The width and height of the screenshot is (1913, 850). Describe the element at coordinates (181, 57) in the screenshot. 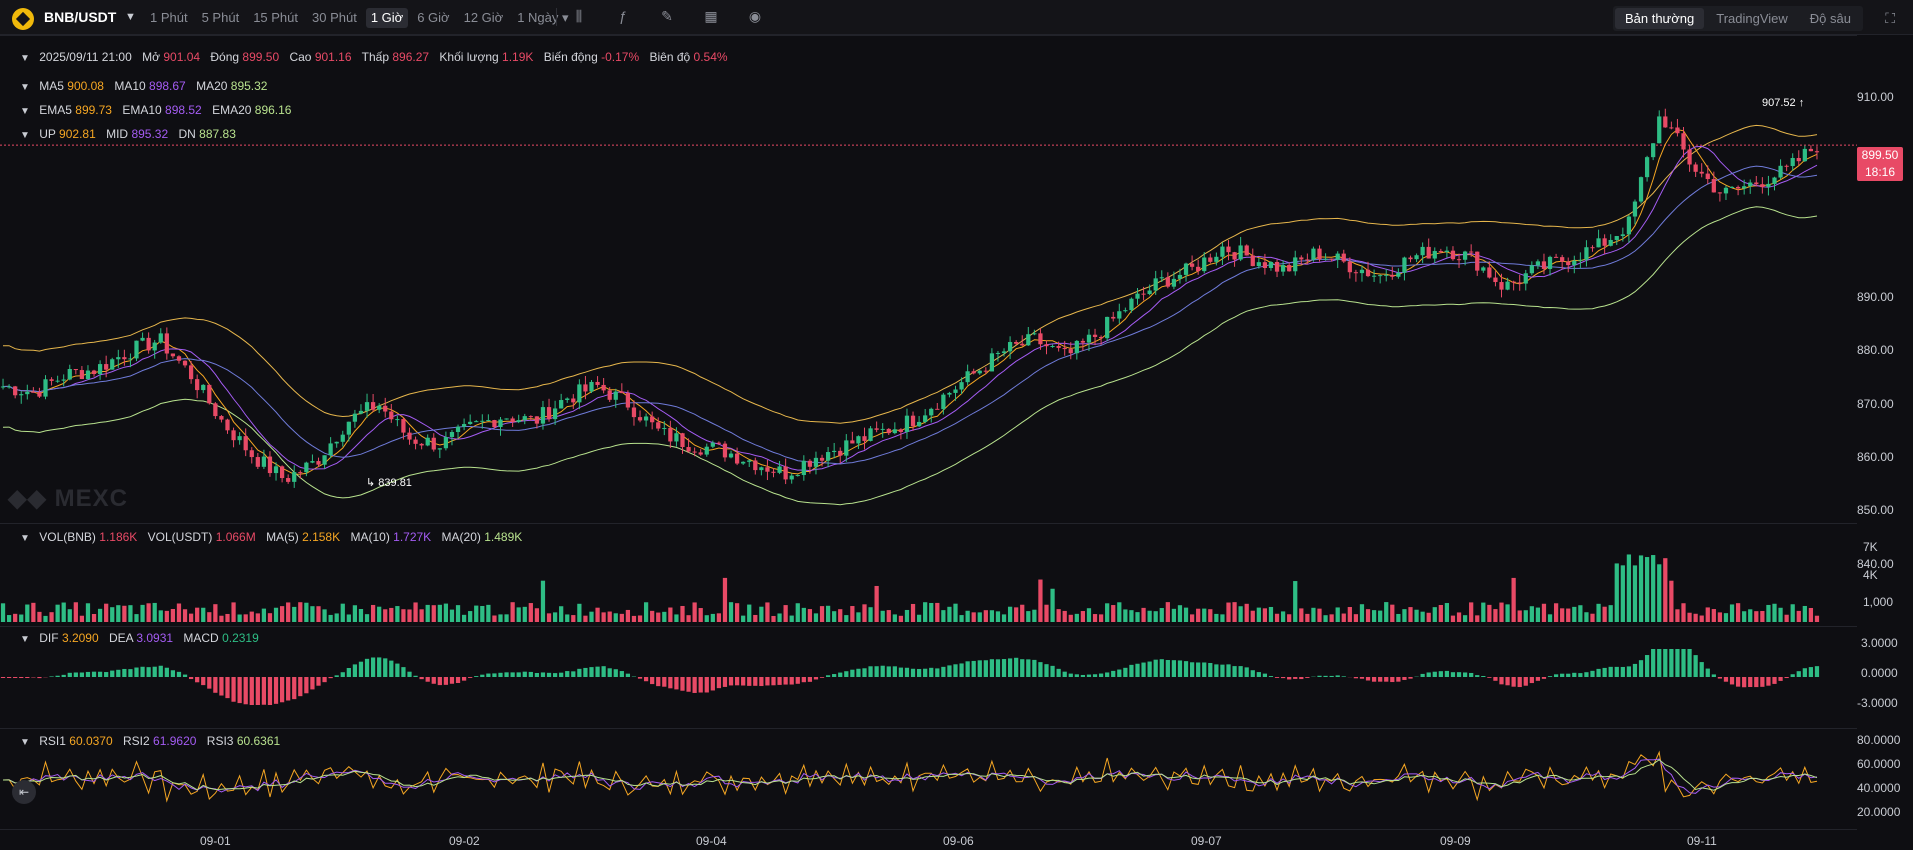

I see `open-value: 901.04` at that location.